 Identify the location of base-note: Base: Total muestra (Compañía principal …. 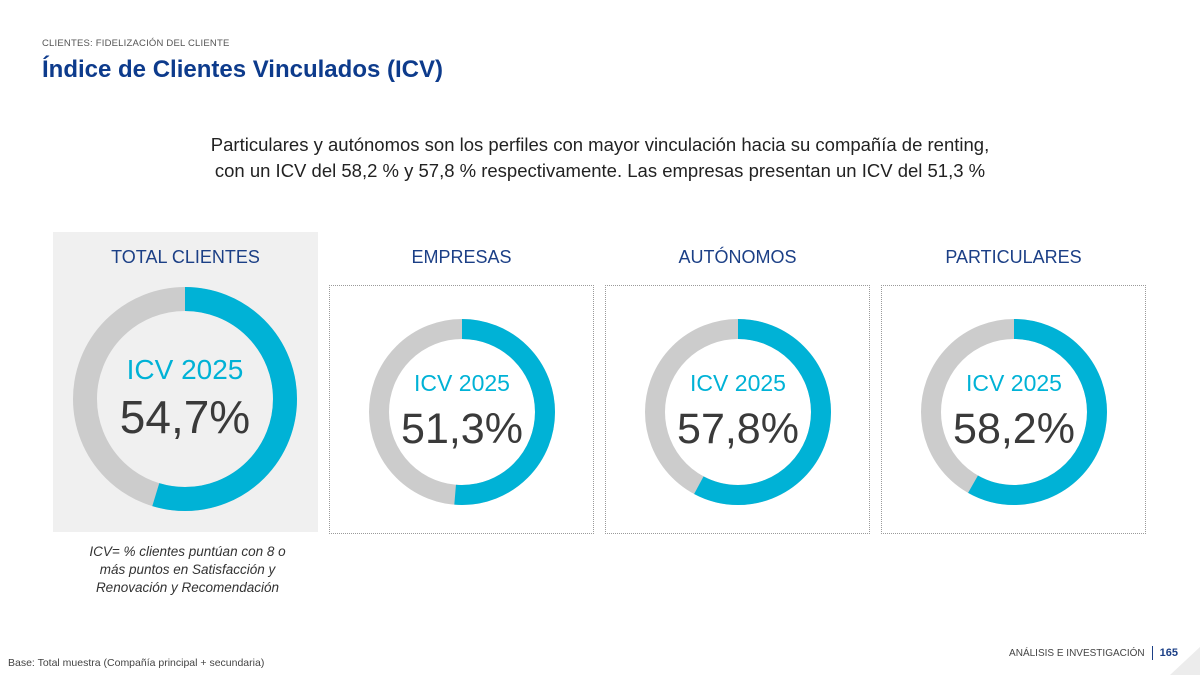
(136, 663).